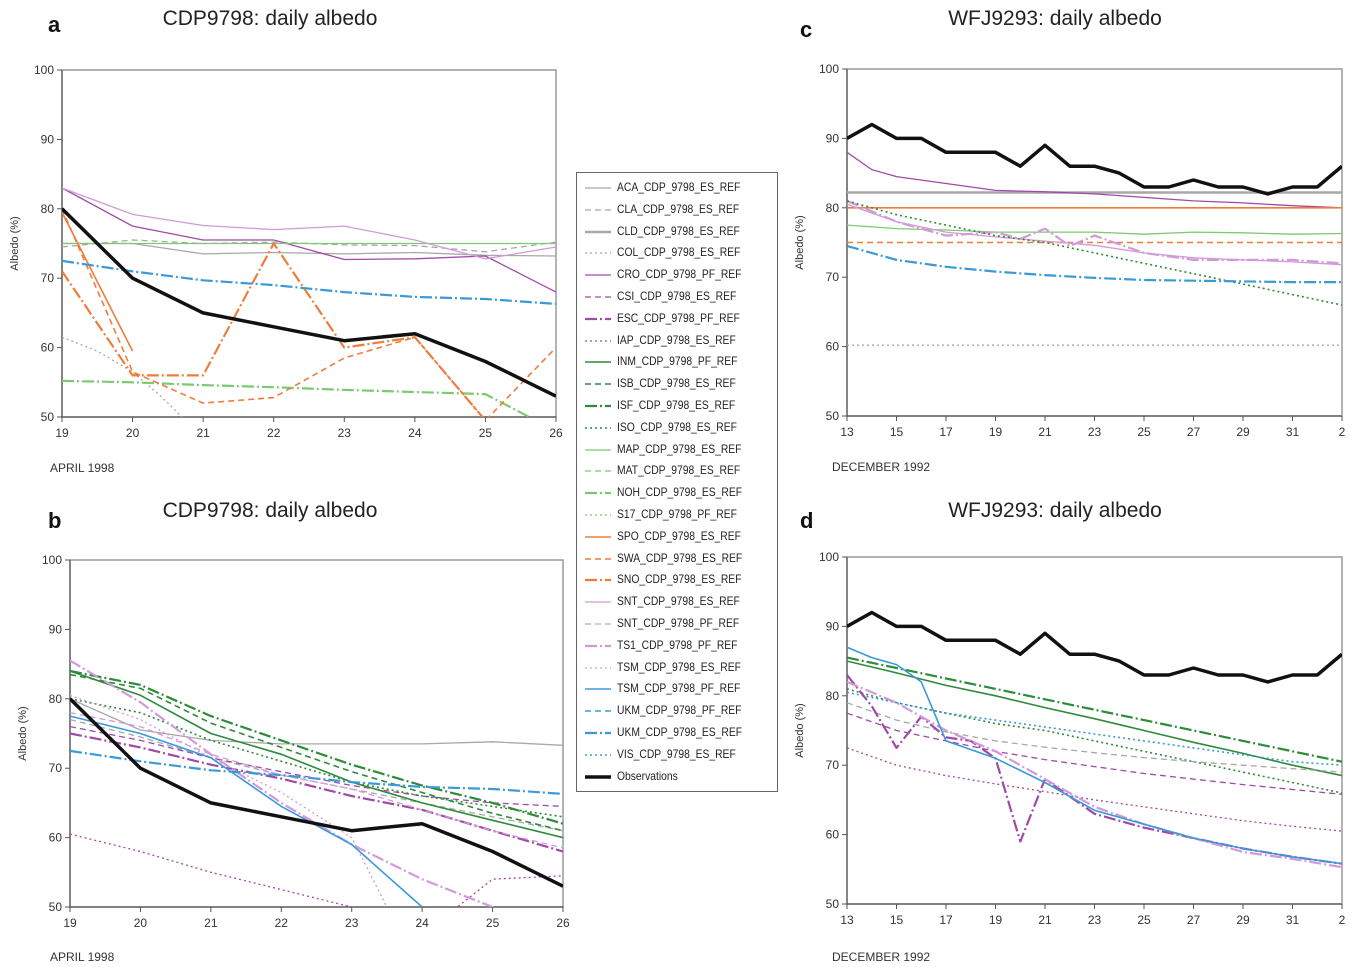 Image resolution: width=1357 pixels, height=967 pixels. What do you see at coordinates (677, 755) in the screenshot?
I see `legend-entry: VIS_CDP_9798_ES_REF` at bounding box center [677, 755].